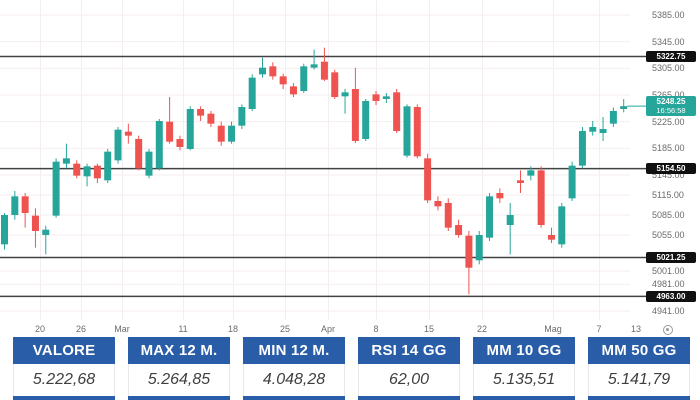 The width and height of the screenshot is (700, 400). What do you see at coordinates (671, 169) in the screenshot?
I see `price-level-badge: 5154.50` at bounding box center [671, 169].